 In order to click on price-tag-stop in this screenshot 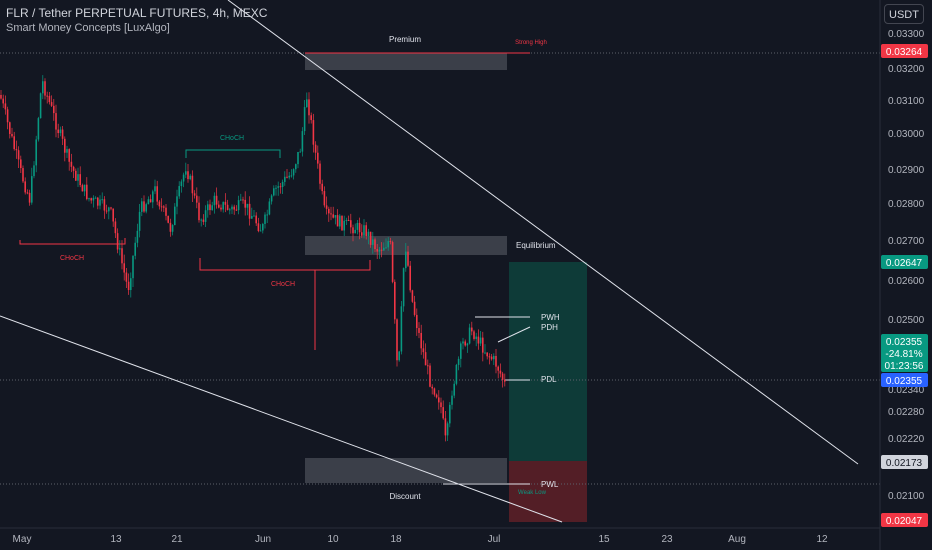, I will do `click(904, 462)`.